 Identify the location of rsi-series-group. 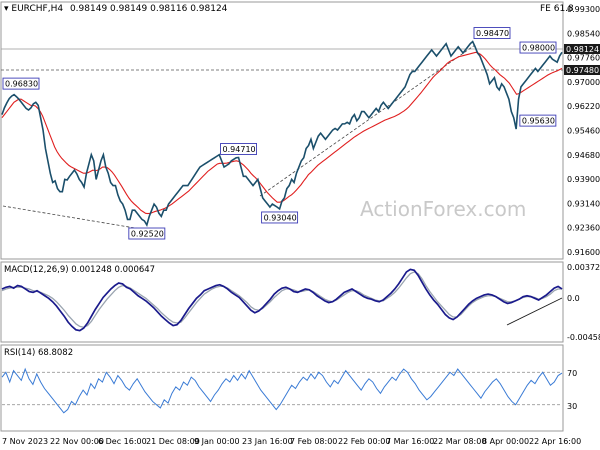
(282, 390).